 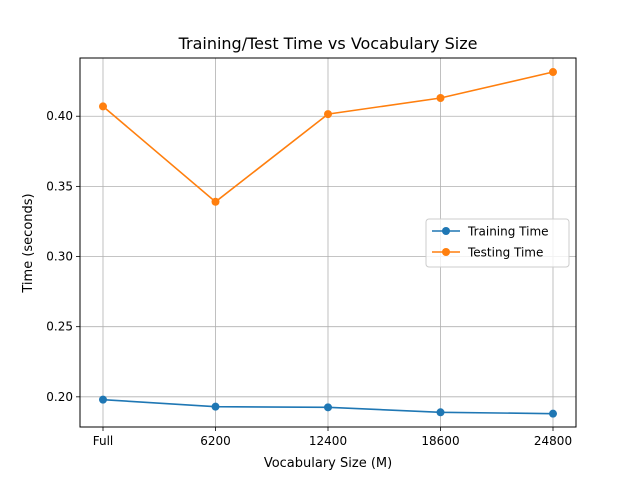 What do you see at coordinates (59, 116) in the screenshot?
I see `y-tick-label: 0.40` at bounding box center [59, 116].